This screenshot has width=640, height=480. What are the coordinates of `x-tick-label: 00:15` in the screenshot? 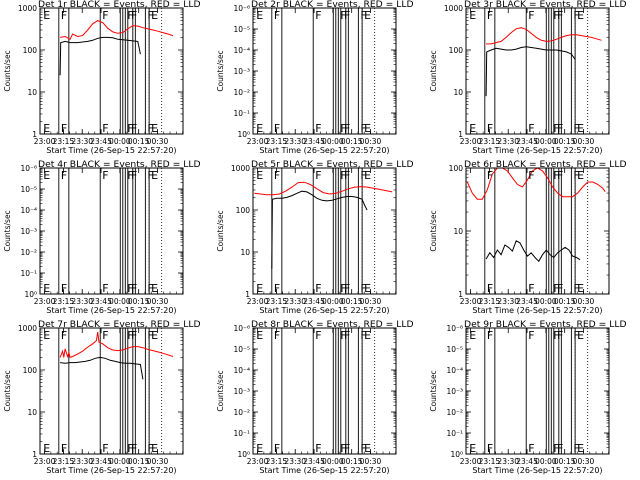 It's located at (565, 461).